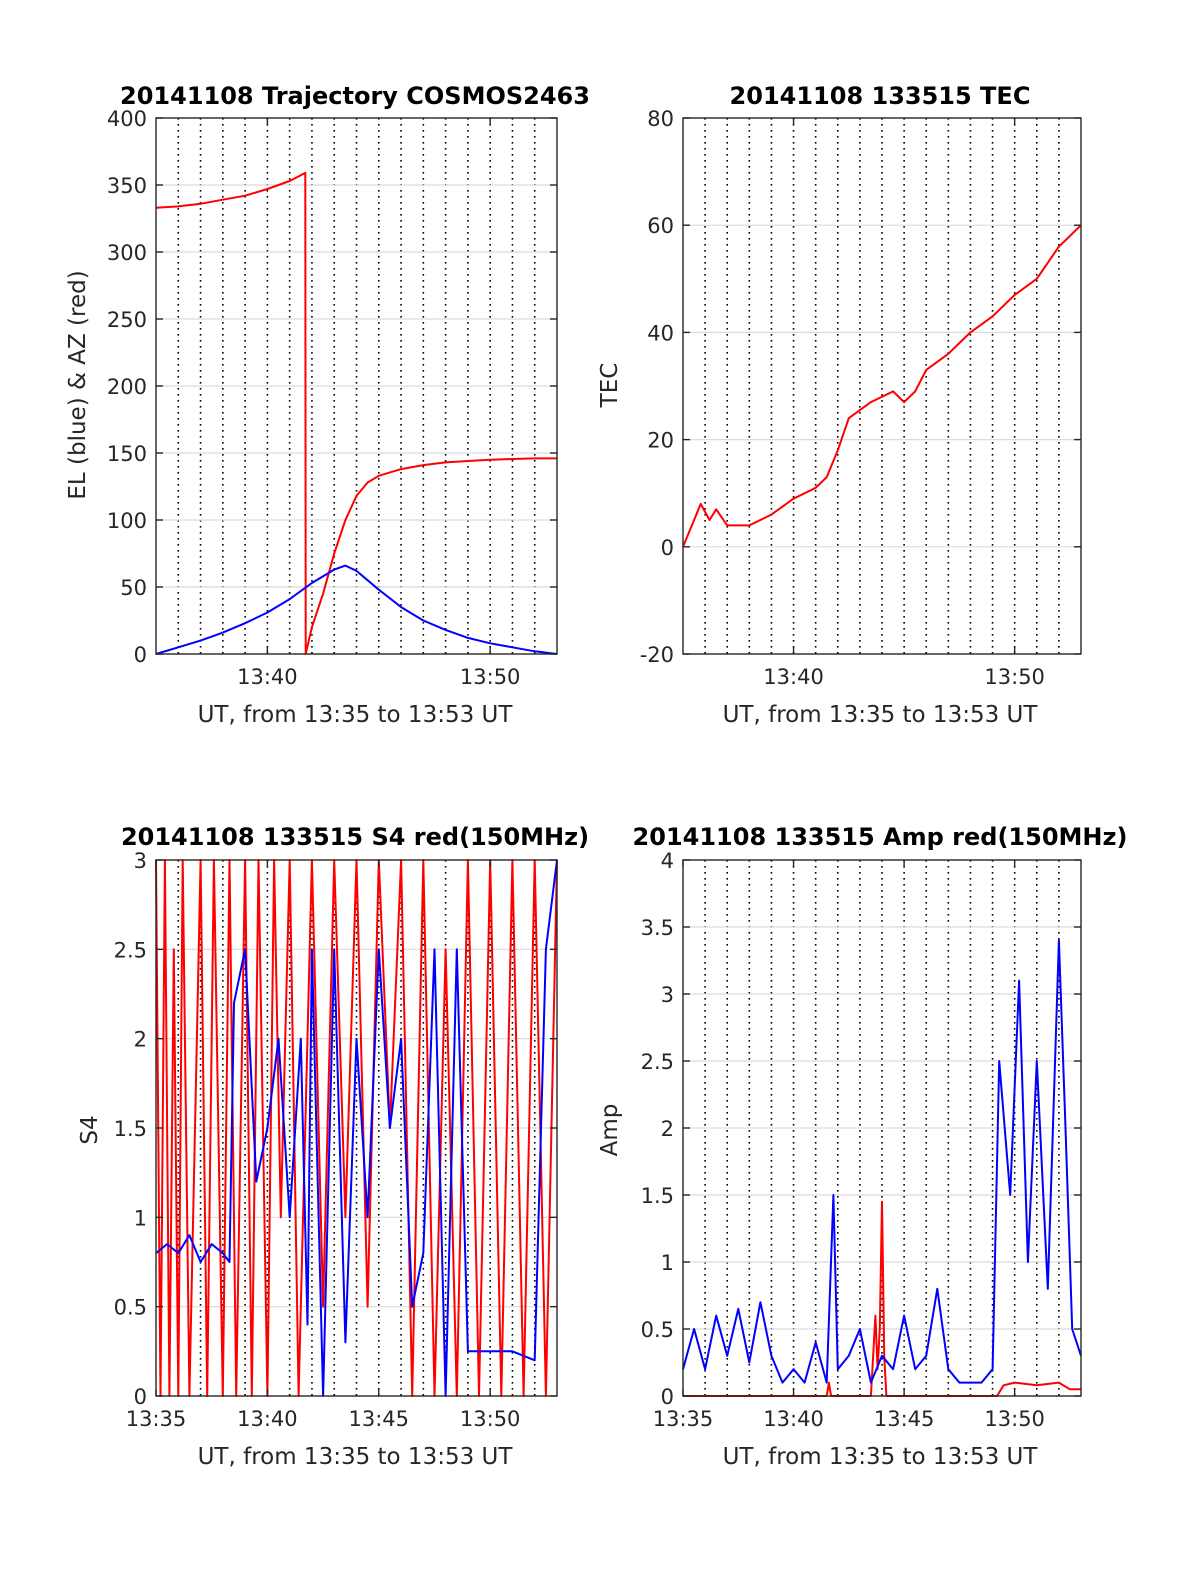  What do you see at coordinates (127, 253) in the screenshot?
I see `y-tick-label: 300` at bounding box center [127, 253].